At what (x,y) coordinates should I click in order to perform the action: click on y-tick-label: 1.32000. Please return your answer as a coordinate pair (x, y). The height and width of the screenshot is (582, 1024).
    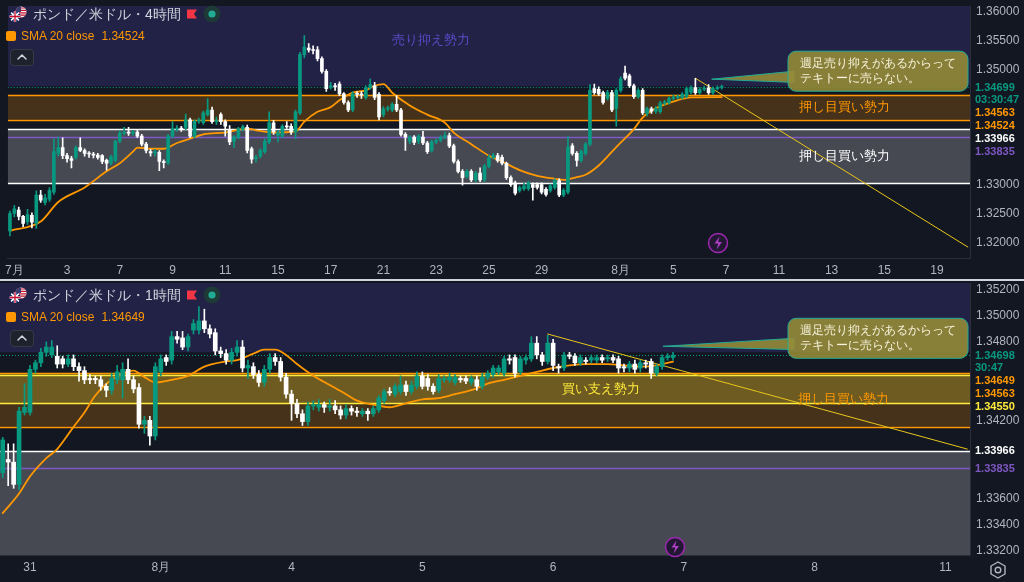
    Looking at the image, I should click on (998, 242).